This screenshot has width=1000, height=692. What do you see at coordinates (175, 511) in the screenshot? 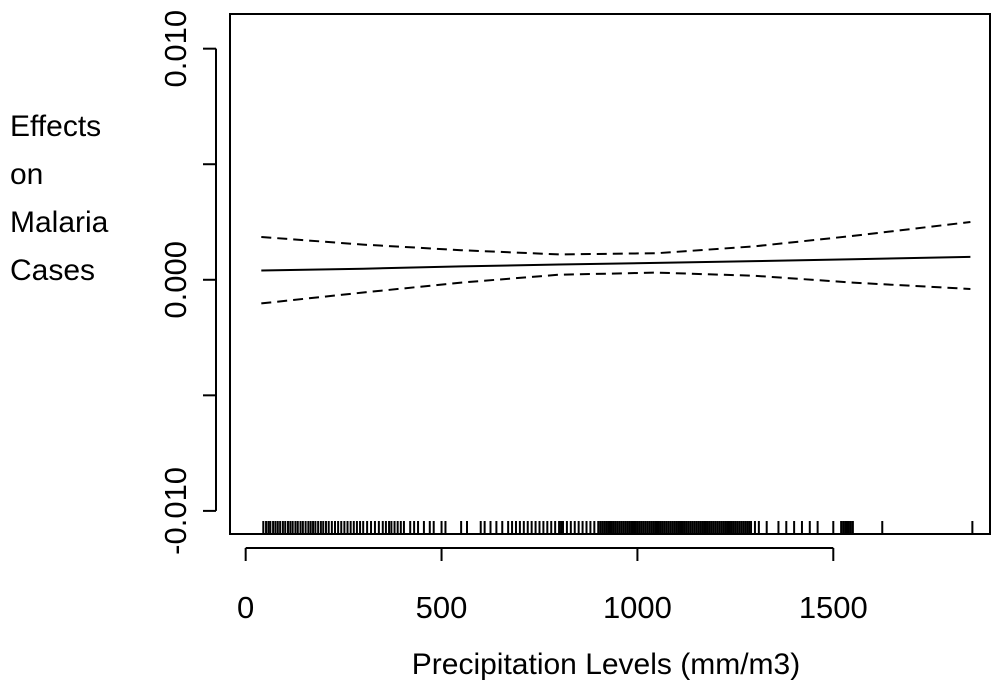
I see `y-tick-label-0: -0.010` at bounding box center [175, 511].